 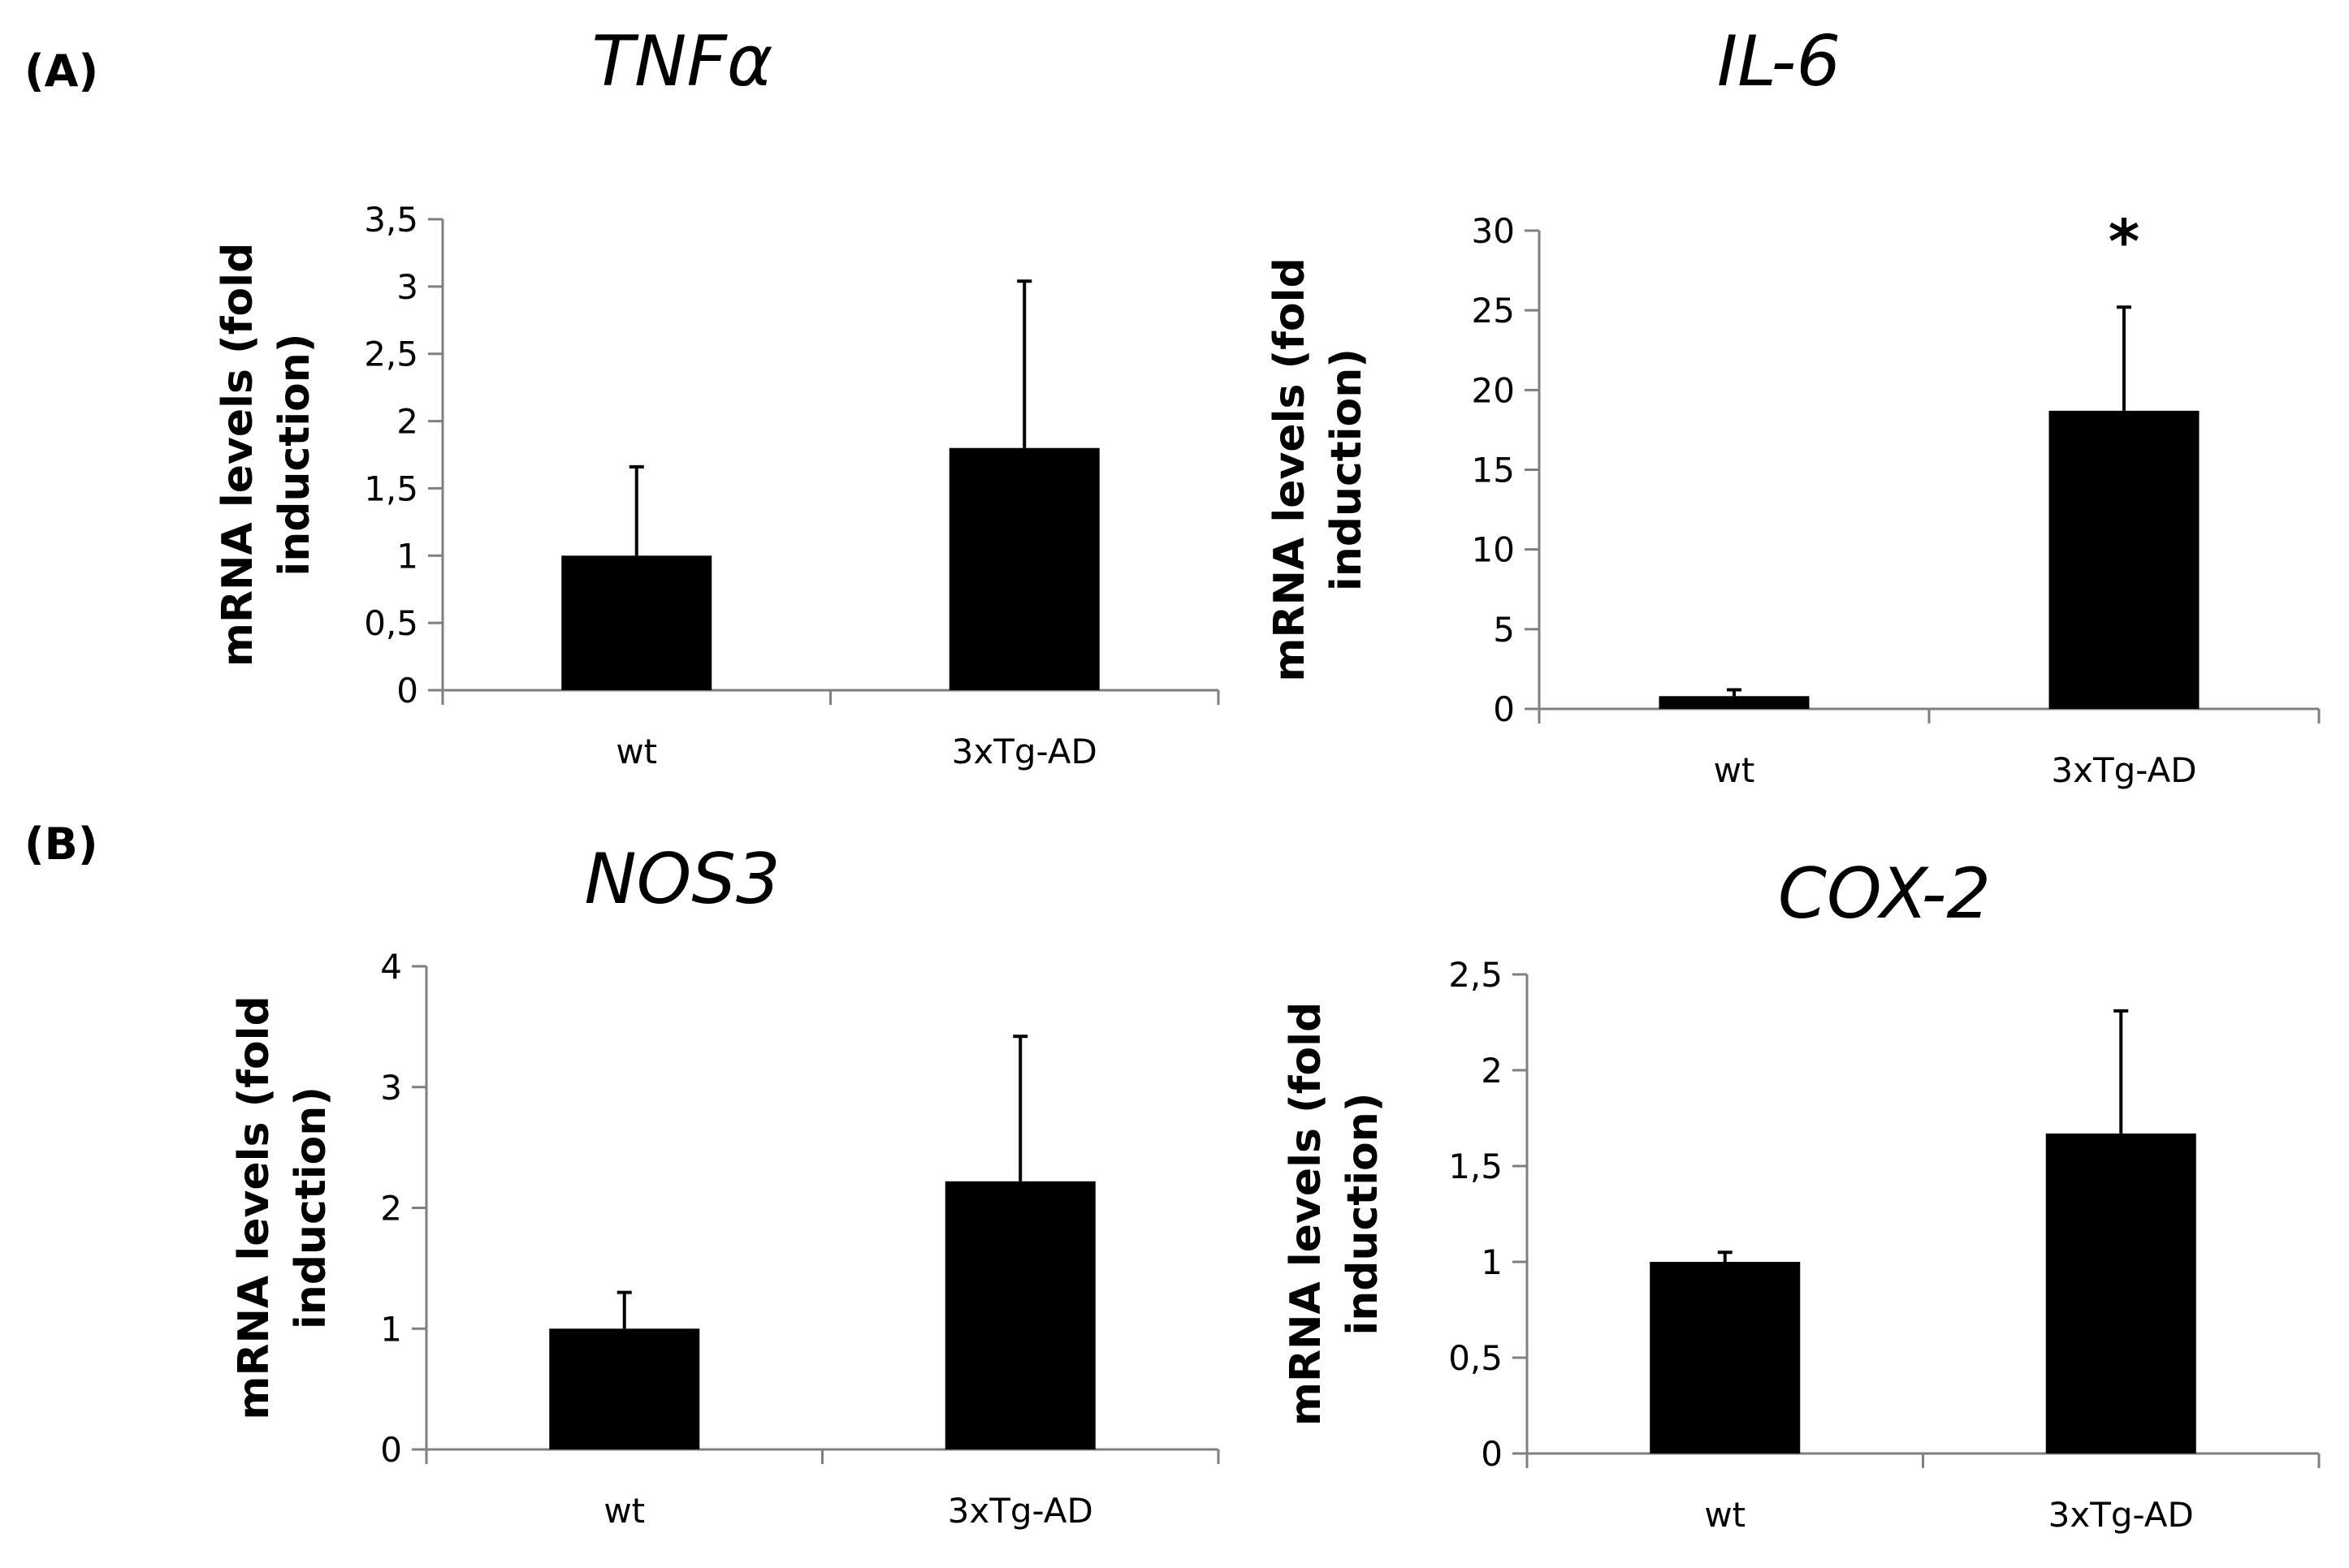 I want to click on y-tick-label: 10, so click(x=1493, y=550).